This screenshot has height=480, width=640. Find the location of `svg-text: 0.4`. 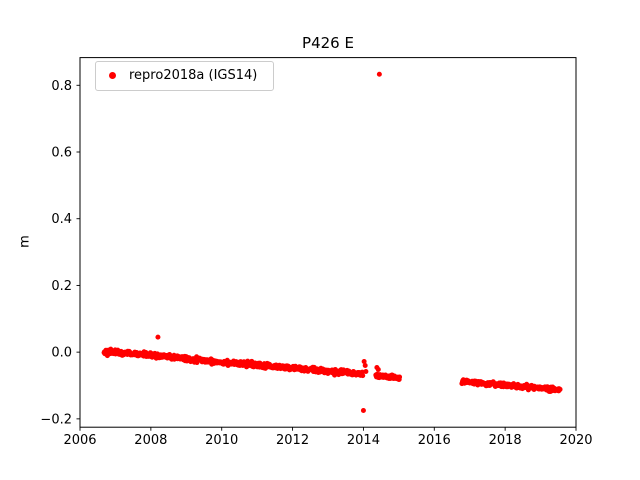

svg-text: 0.4 is located at coordinates (61, 219).